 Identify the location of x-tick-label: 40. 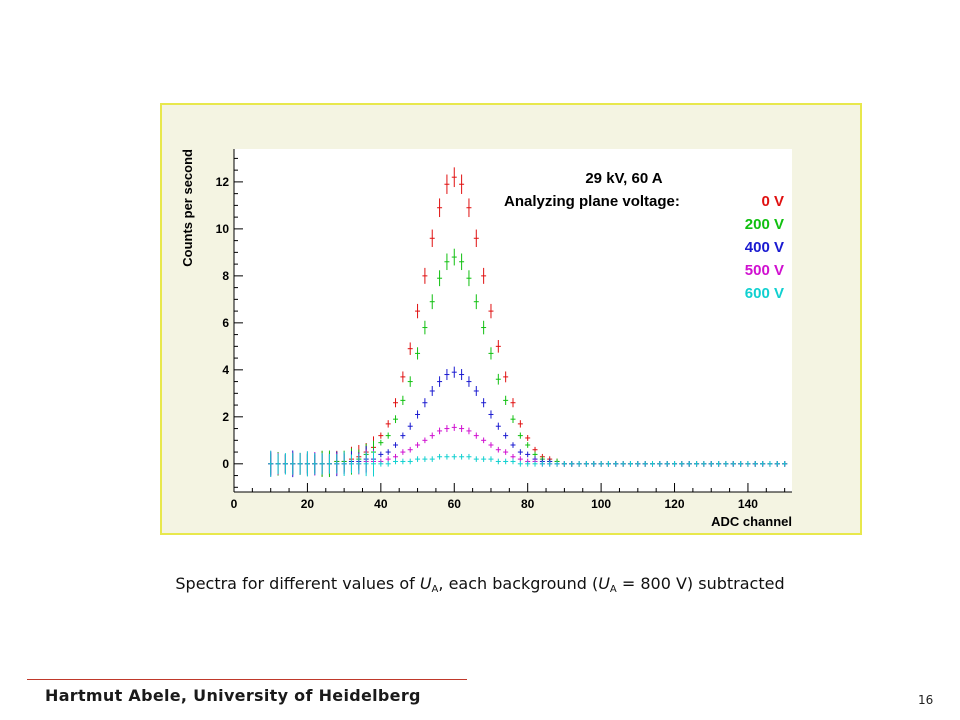
(381, 504).